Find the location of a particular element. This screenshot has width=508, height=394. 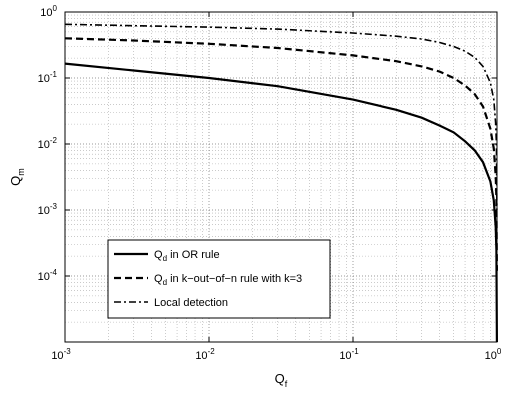

legend-label-1: Qd in OR rule is located at coordinates (187, 256).